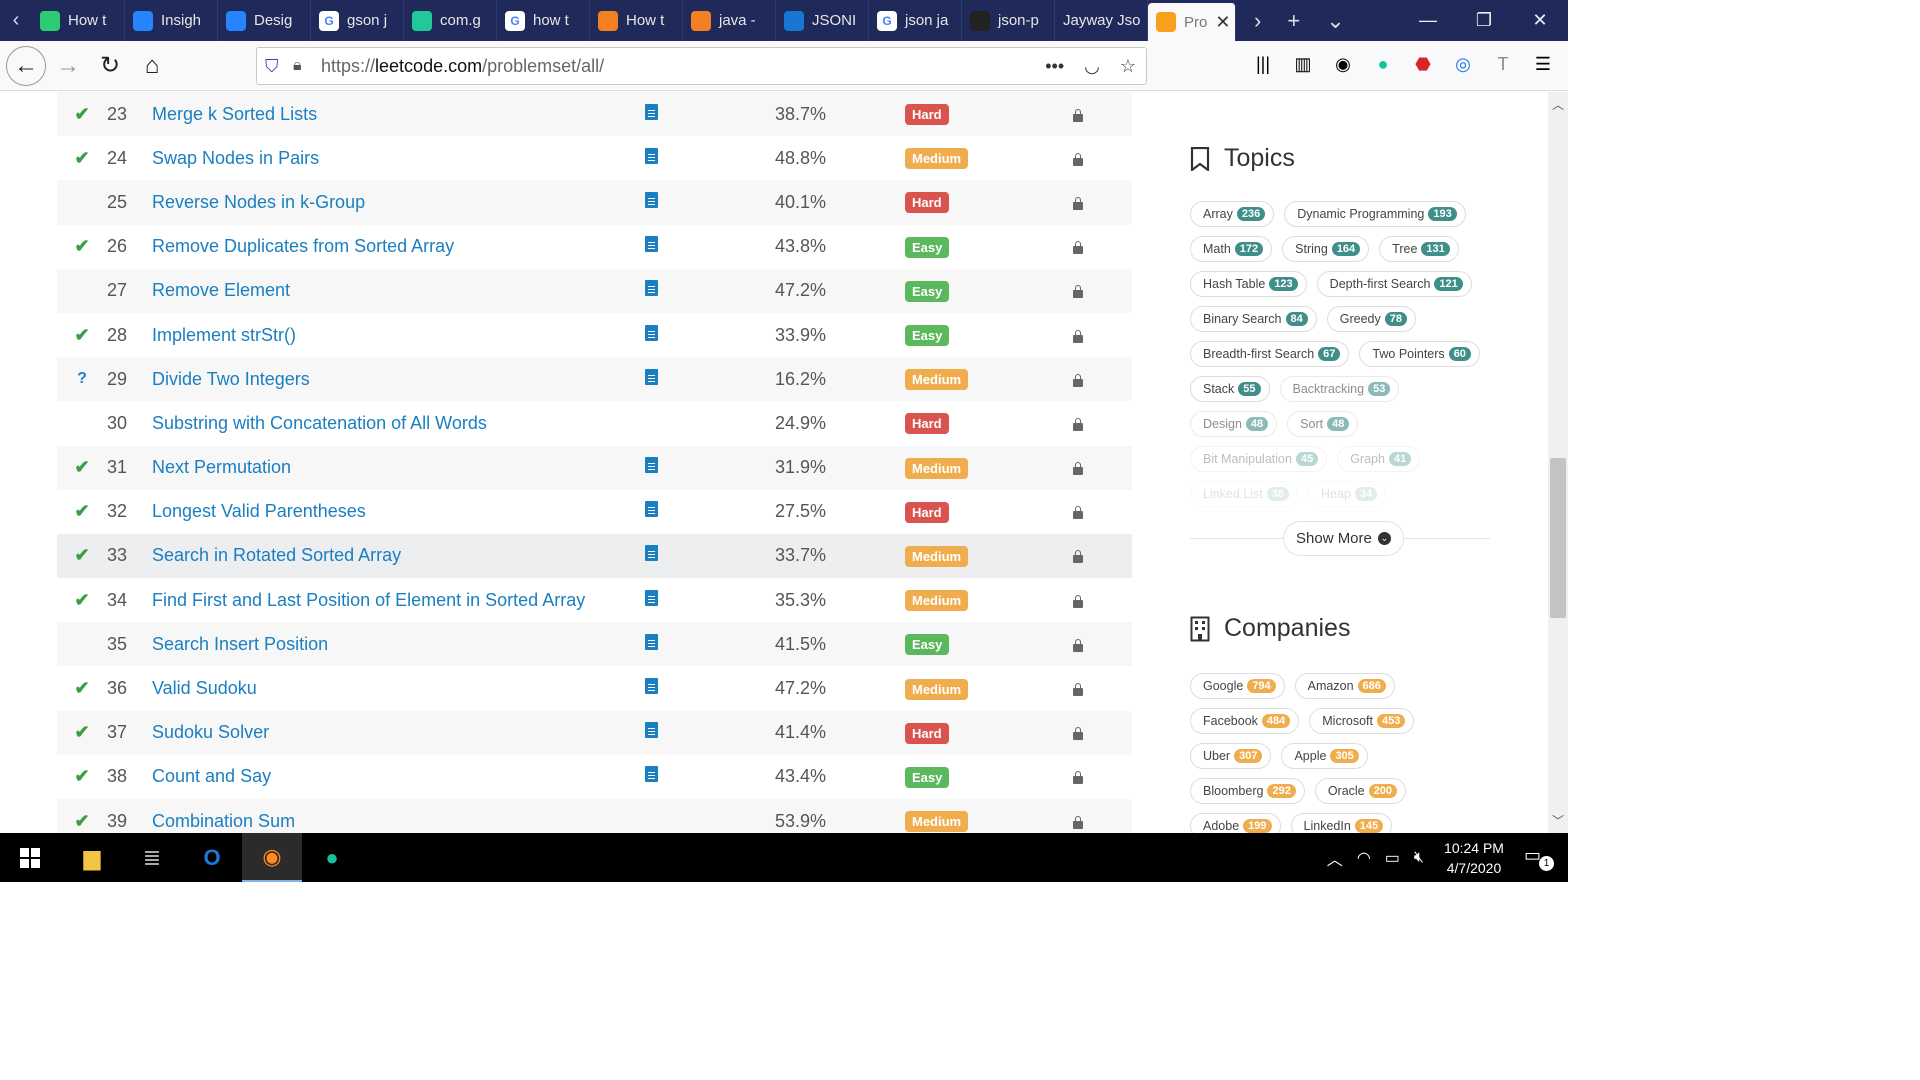 Image resolution: width=1920 pixels, height=1080 pixels. Describe the element at coordinates (822, 20) in the screenshot. I see `tab-8: JSONI` at that location.